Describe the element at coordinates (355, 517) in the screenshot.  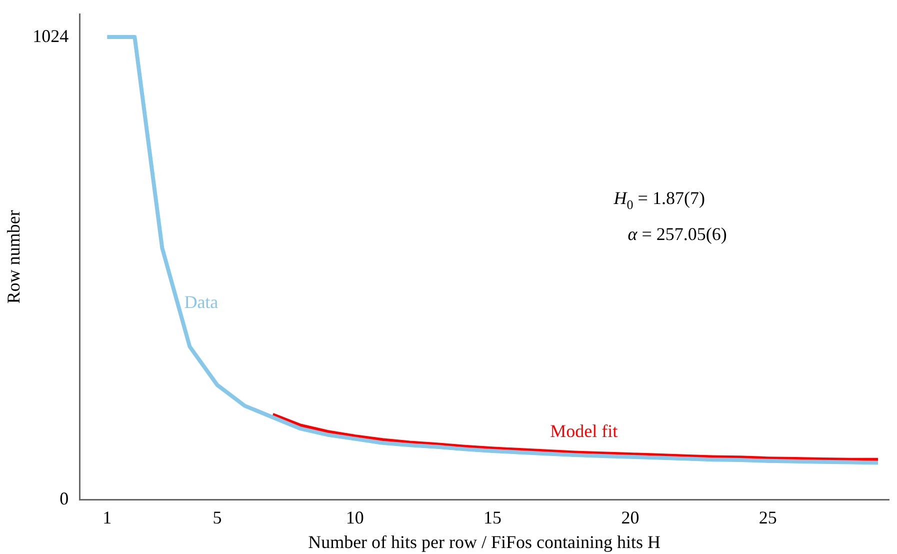
I see `x-tick-label: 10` at that location.